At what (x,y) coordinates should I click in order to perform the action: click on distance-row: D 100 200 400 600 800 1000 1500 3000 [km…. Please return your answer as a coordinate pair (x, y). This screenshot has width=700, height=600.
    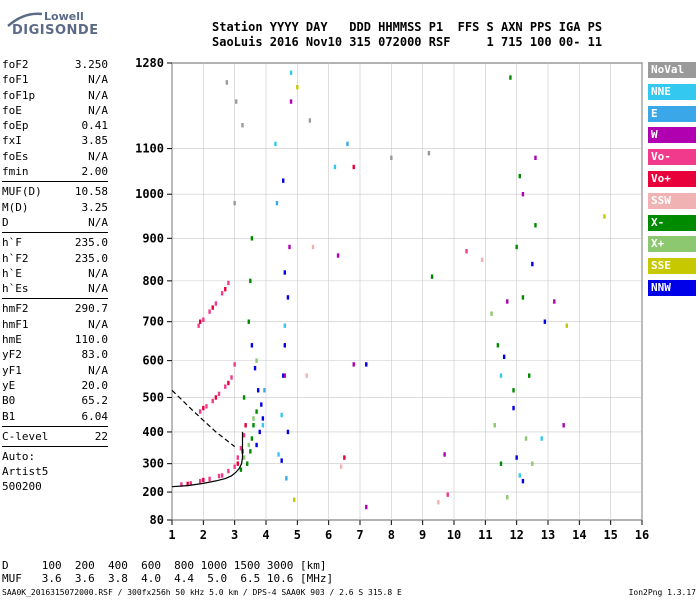
    Looking at the image, I should click on (164, 565).